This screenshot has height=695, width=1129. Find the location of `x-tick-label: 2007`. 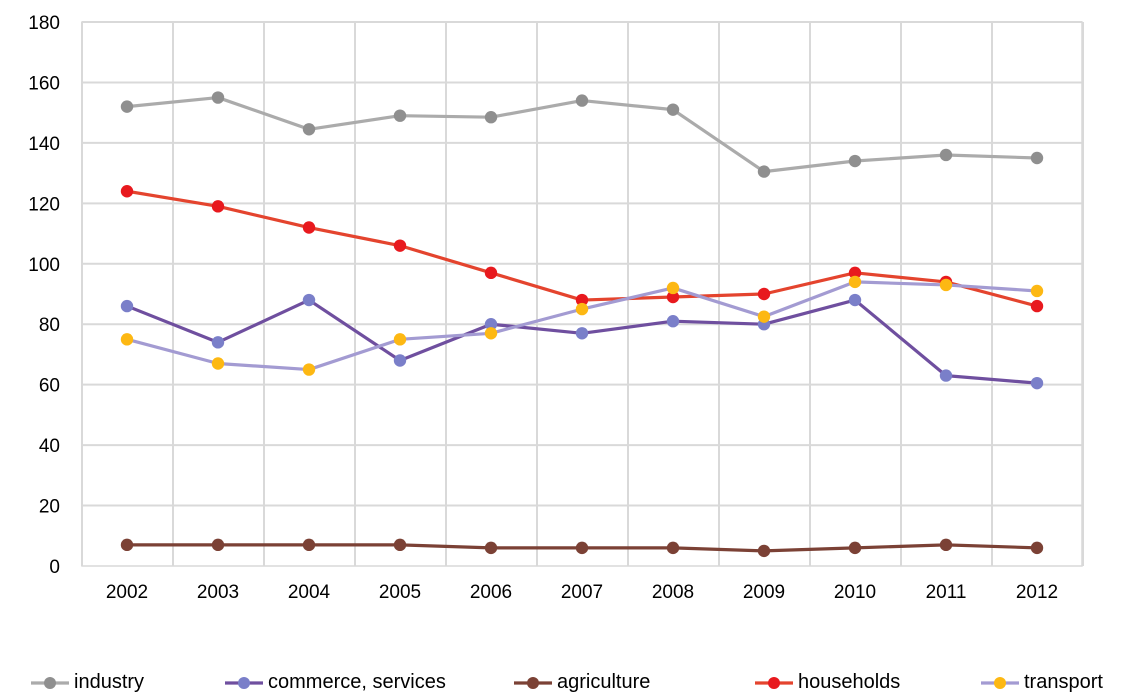

x-tick-label: 2007 is located at coordinates (582, 592).